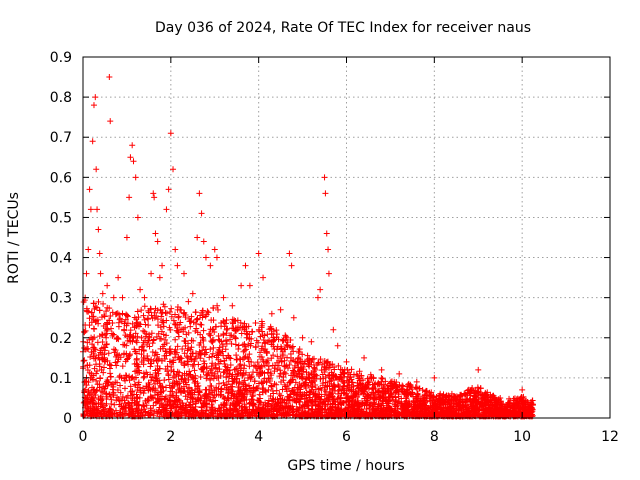 The image size is (640, 480). I want to click on x-tick-label: 10, so click(522, 437).